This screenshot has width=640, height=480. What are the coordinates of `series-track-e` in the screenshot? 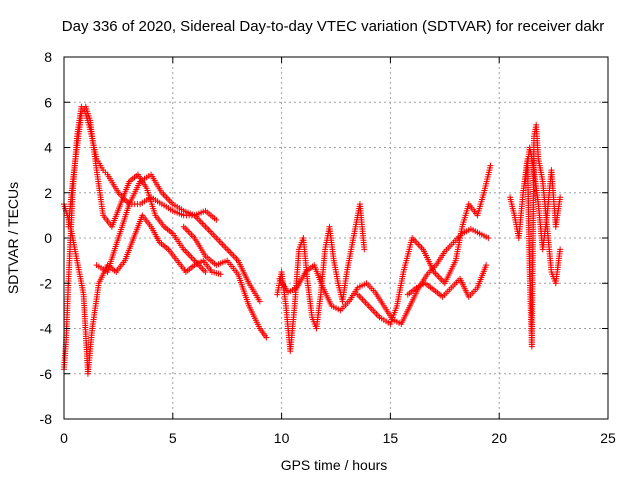 It's located at (225, 282).